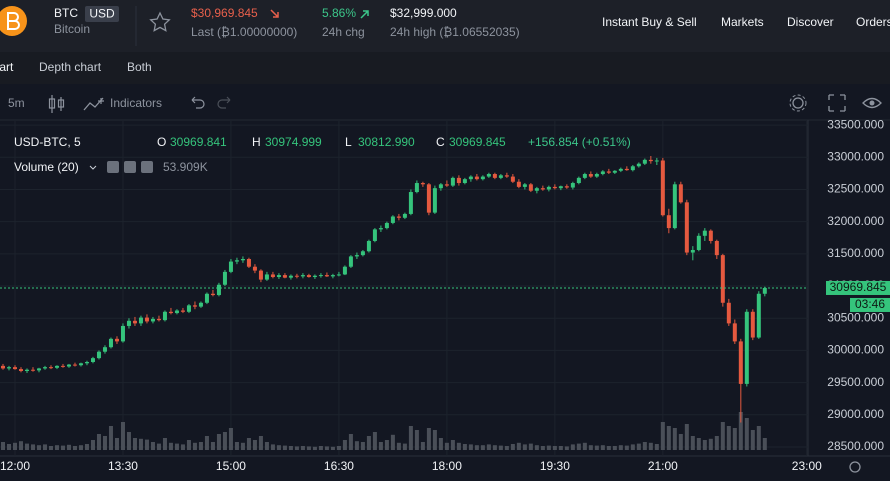 The image size is (890, 481). I want to click on y-tick-label: 28500.000, so click(855, 446).